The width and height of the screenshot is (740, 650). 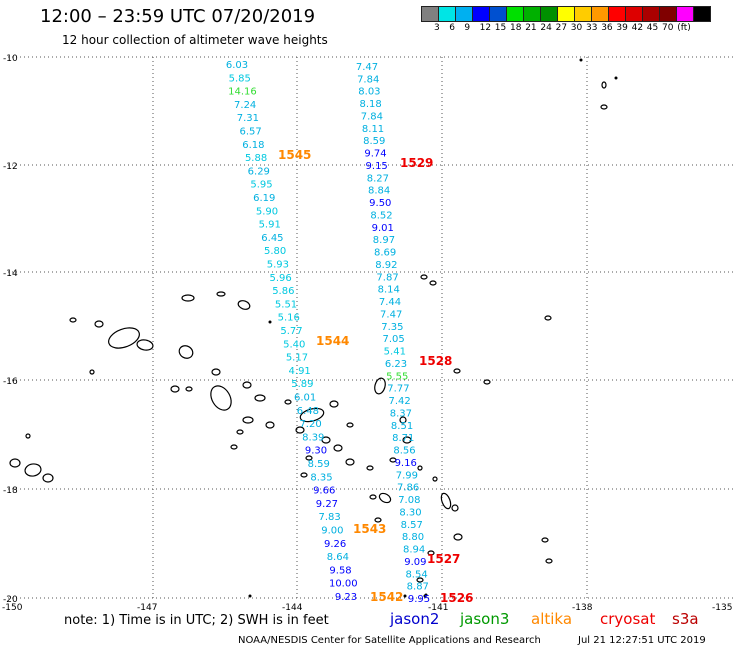 What do you see at coordinates (302, 384) in the screenshot?
I see `wave-height-value: 5.89` at bounding box center [302, 384].